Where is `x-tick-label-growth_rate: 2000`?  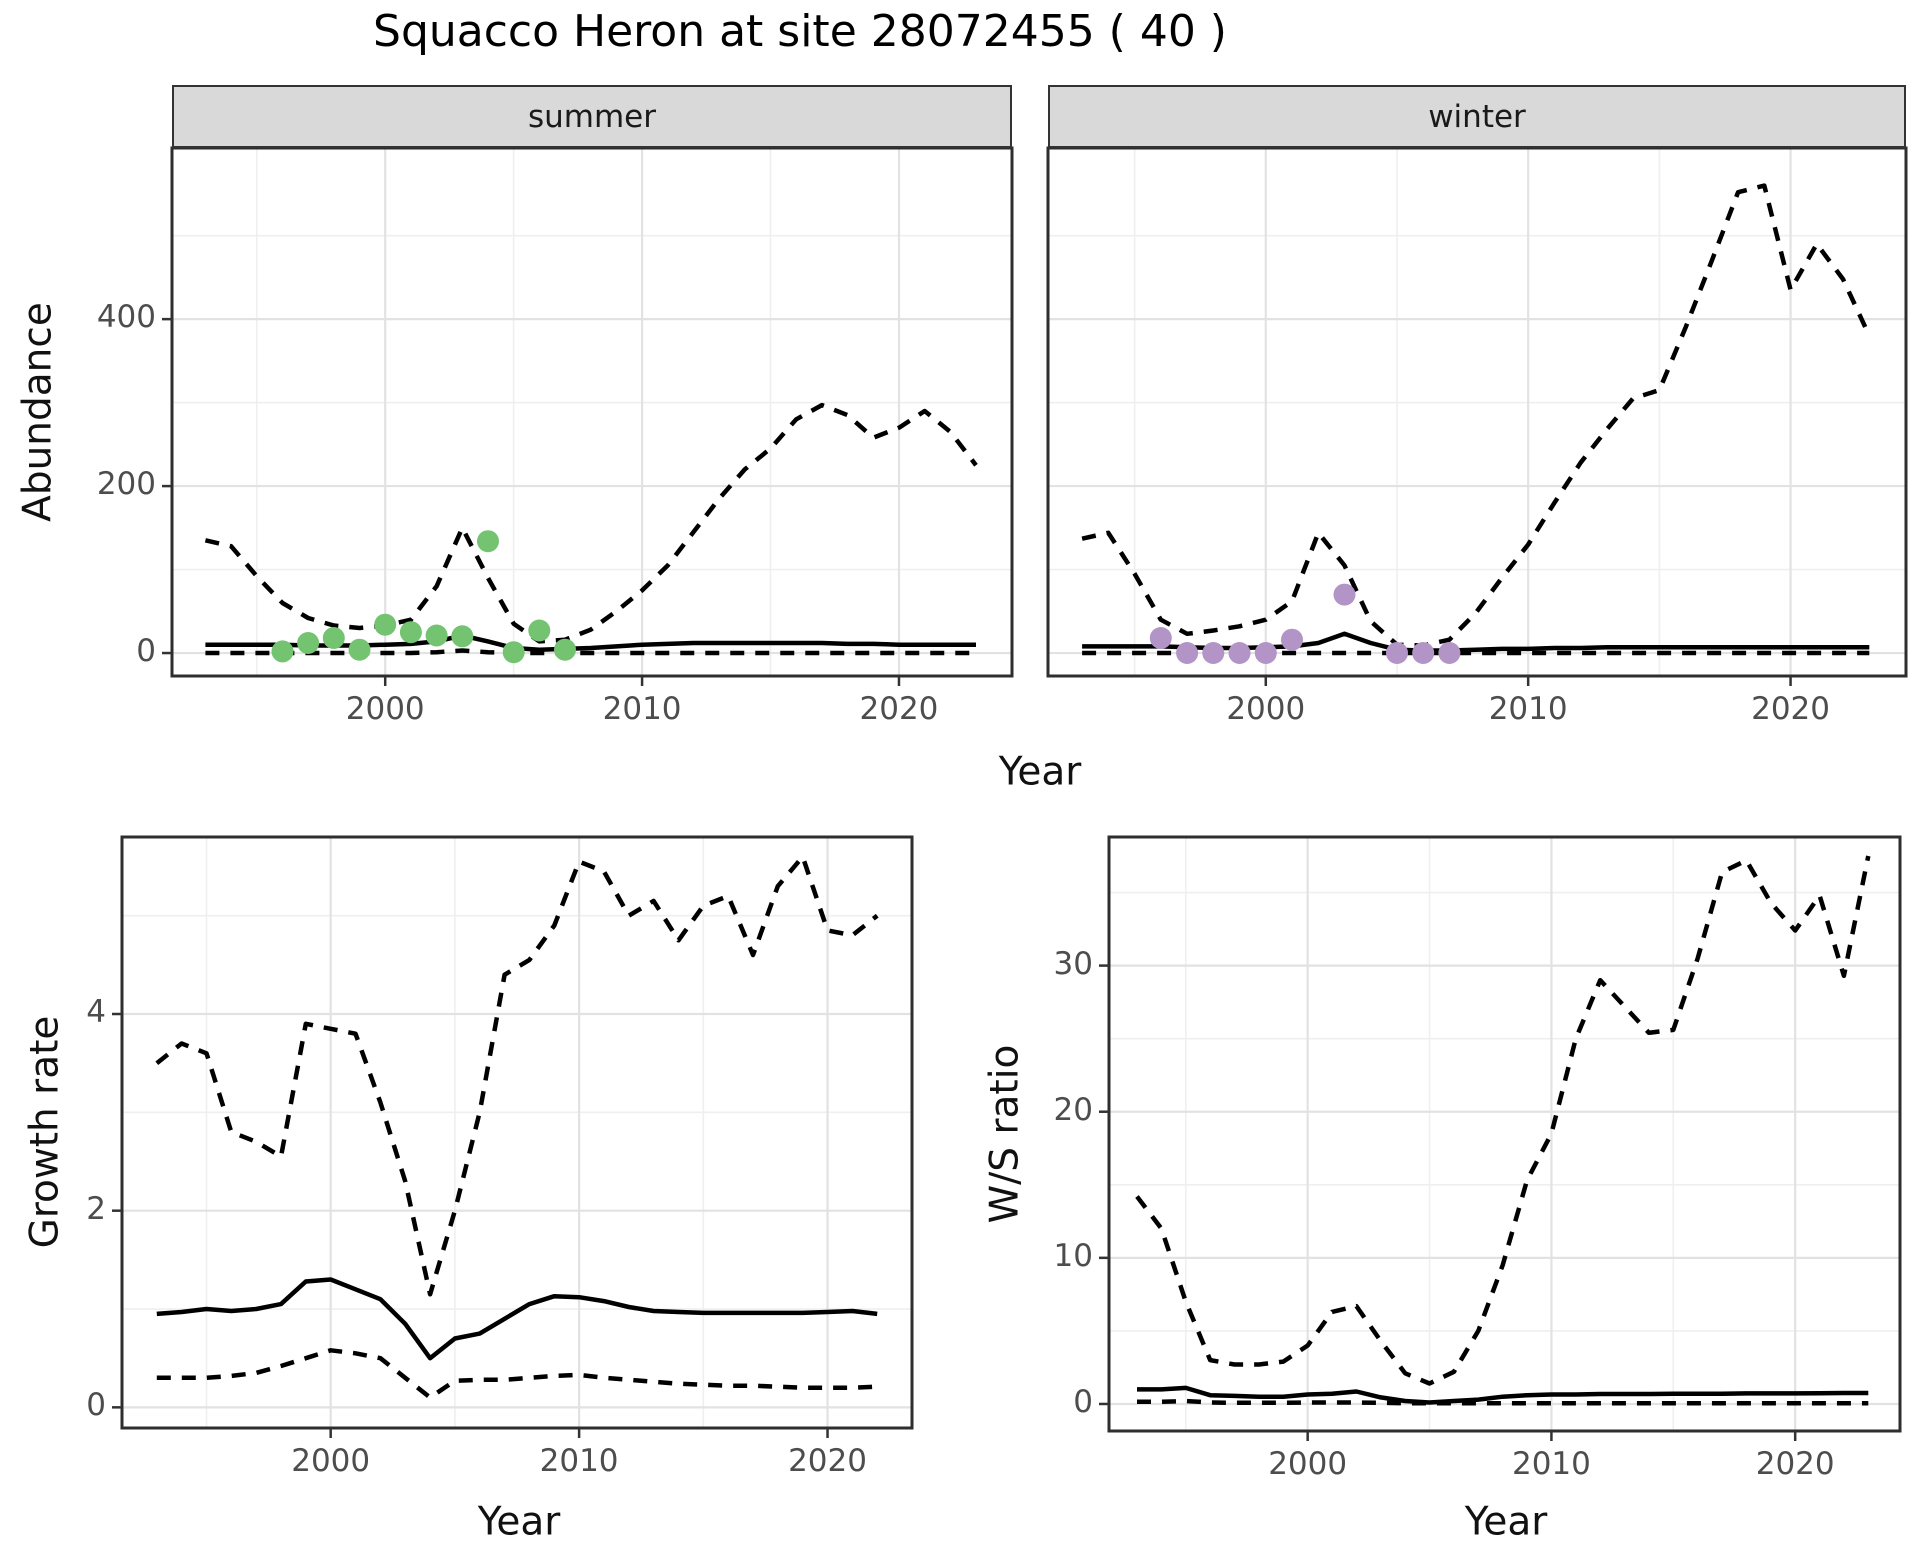
x-tick-label-growth_rate: 2000 is located at coordinates (331, 1461).